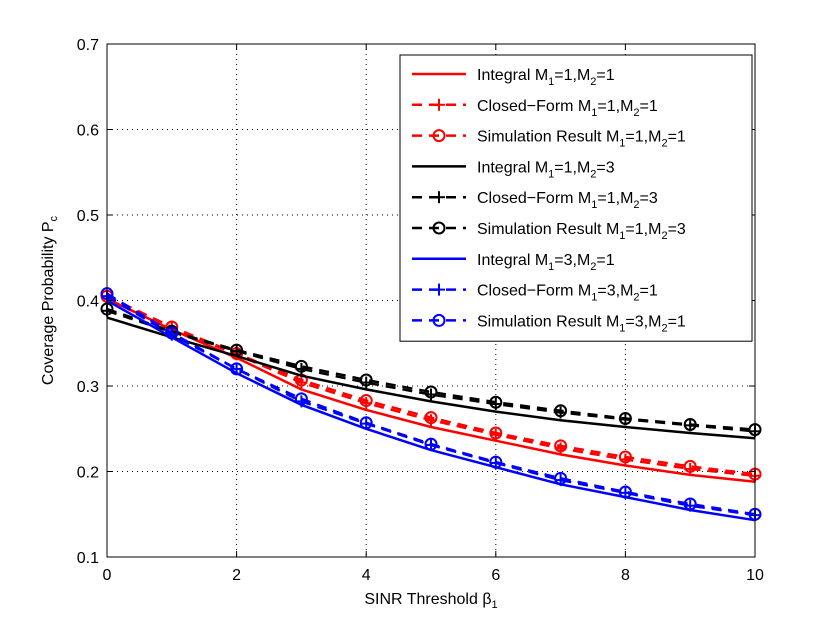 The image size is (830, 624). I want to click on x-axis-label: SINR Threshold β1, so click(430, 601).